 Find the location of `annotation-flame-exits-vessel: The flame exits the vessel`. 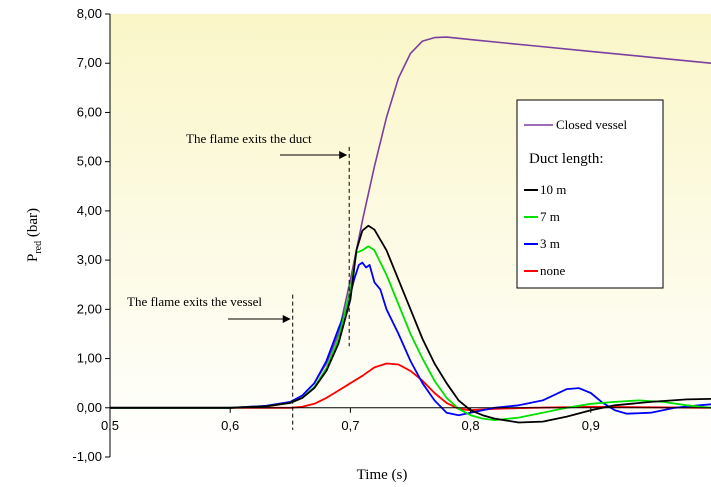

annotation-flame-exits-vessel: The flame exits the vessel is located at coordinates (194, 301).